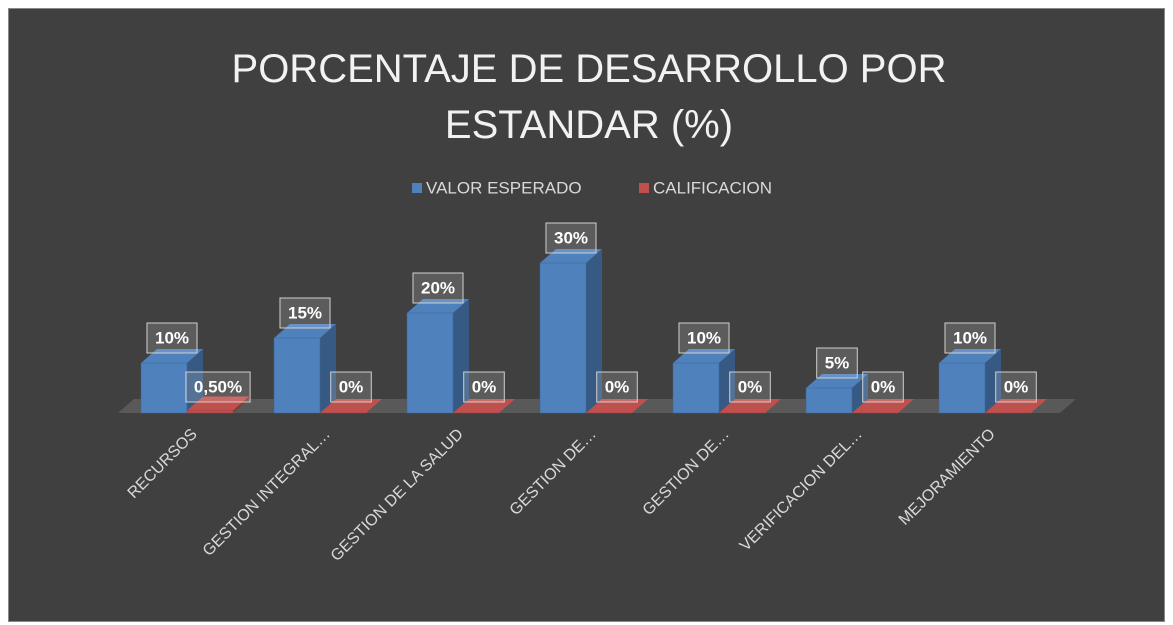 This screenshot has width=1173, height=625. I want to click on data-label-text: 0,50%, so click(218, 386).